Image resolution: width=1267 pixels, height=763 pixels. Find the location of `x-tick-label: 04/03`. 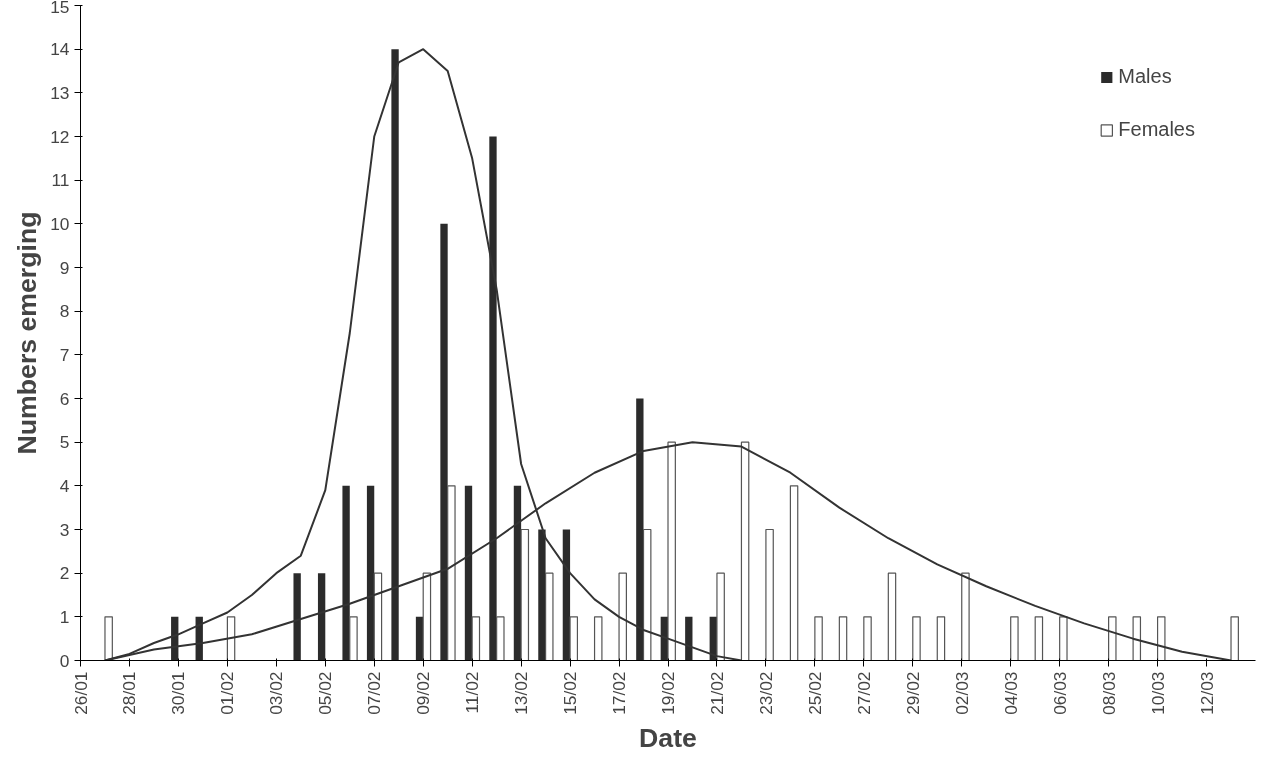

x-tick-label: 04/03 is located at coordinates (1010, 693).